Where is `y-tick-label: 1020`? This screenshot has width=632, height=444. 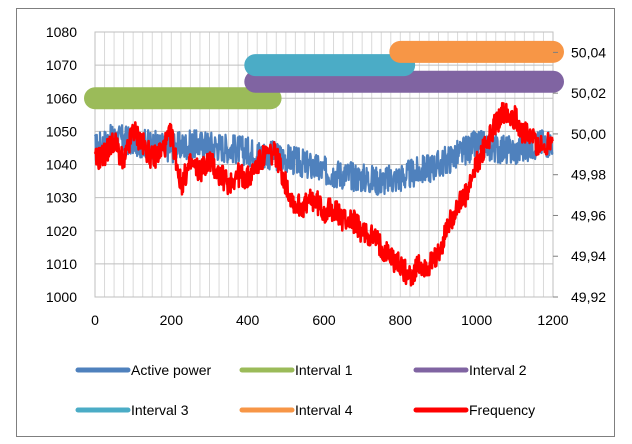
y-tick-label: 1020 is located at coordinates (61, 231).